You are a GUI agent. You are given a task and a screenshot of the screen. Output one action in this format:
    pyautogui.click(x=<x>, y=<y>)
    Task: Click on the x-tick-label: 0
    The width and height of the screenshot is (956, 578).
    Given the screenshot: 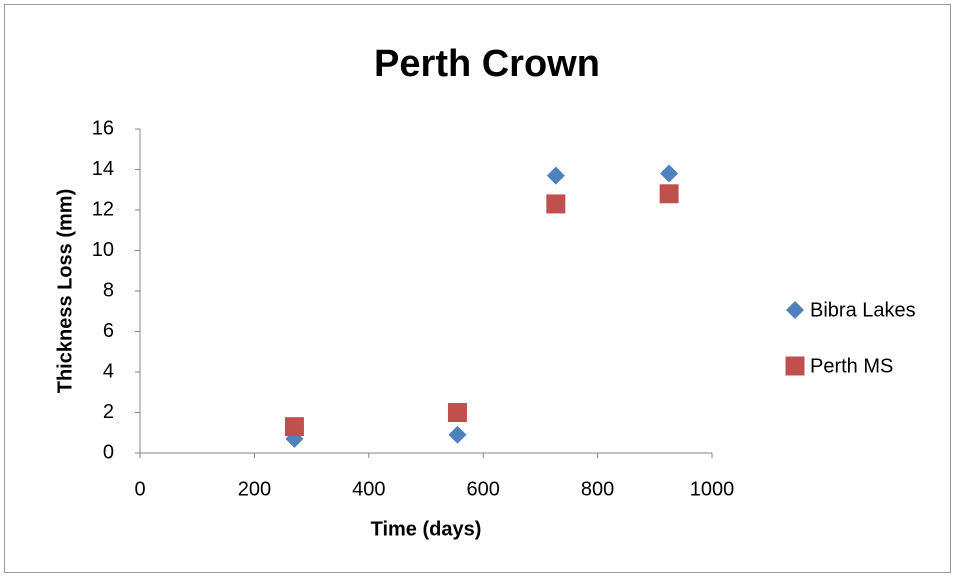 What is the action you would take?
    pyautogui.click(x=139, y=489)
    